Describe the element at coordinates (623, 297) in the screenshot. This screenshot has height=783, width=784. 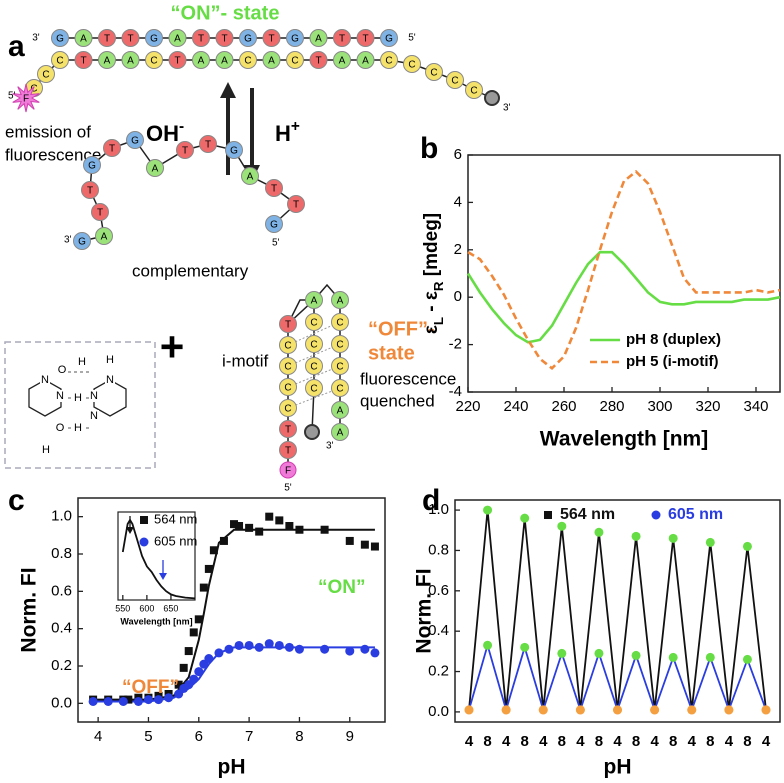
I see `series-line` at that location.